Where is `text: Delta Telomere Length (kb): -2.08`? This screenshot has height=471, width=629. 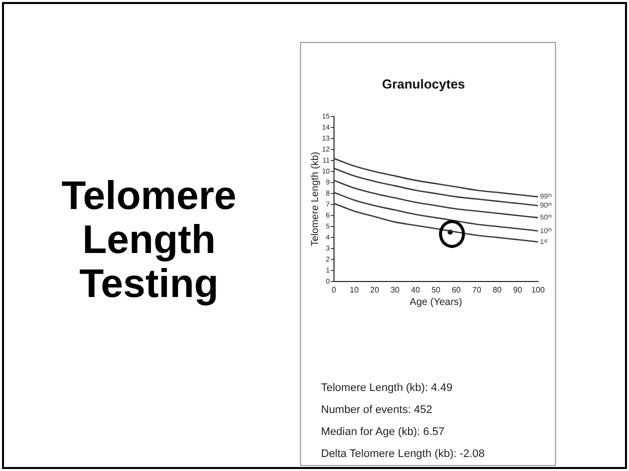 text: Delta Telomere Length (kb): -2.08 is located at coordinates (403, 454).